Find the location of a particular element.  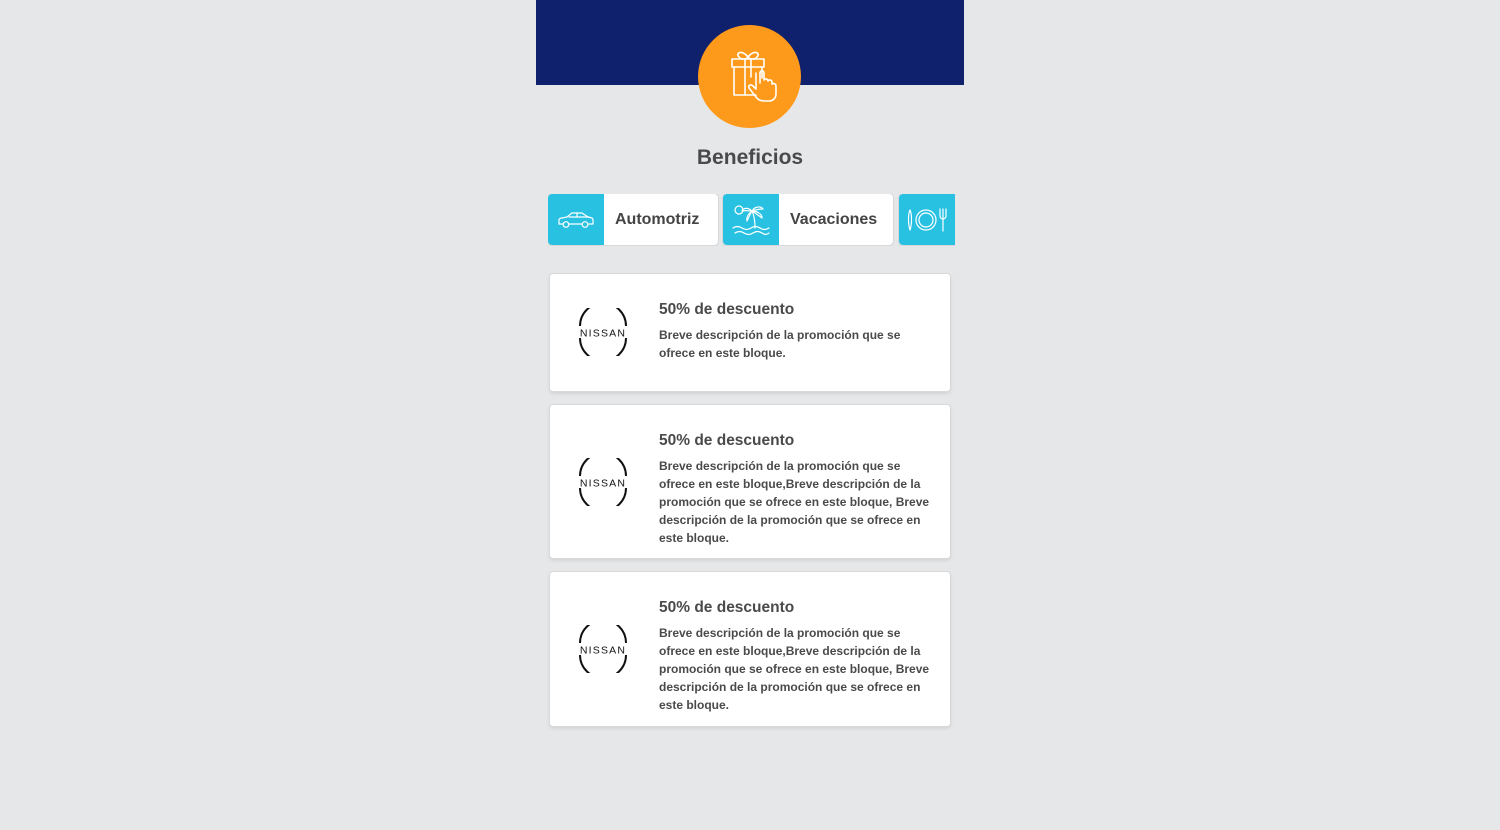

chip-label: Automotriz is located at coordinates (657, 219).